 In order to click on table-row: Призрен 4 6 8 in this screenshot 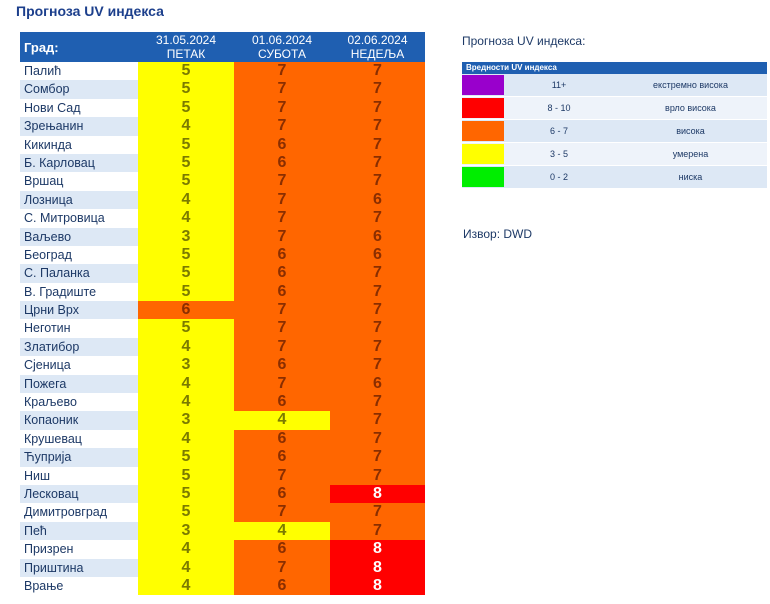, I will do `click(222, 549)`.